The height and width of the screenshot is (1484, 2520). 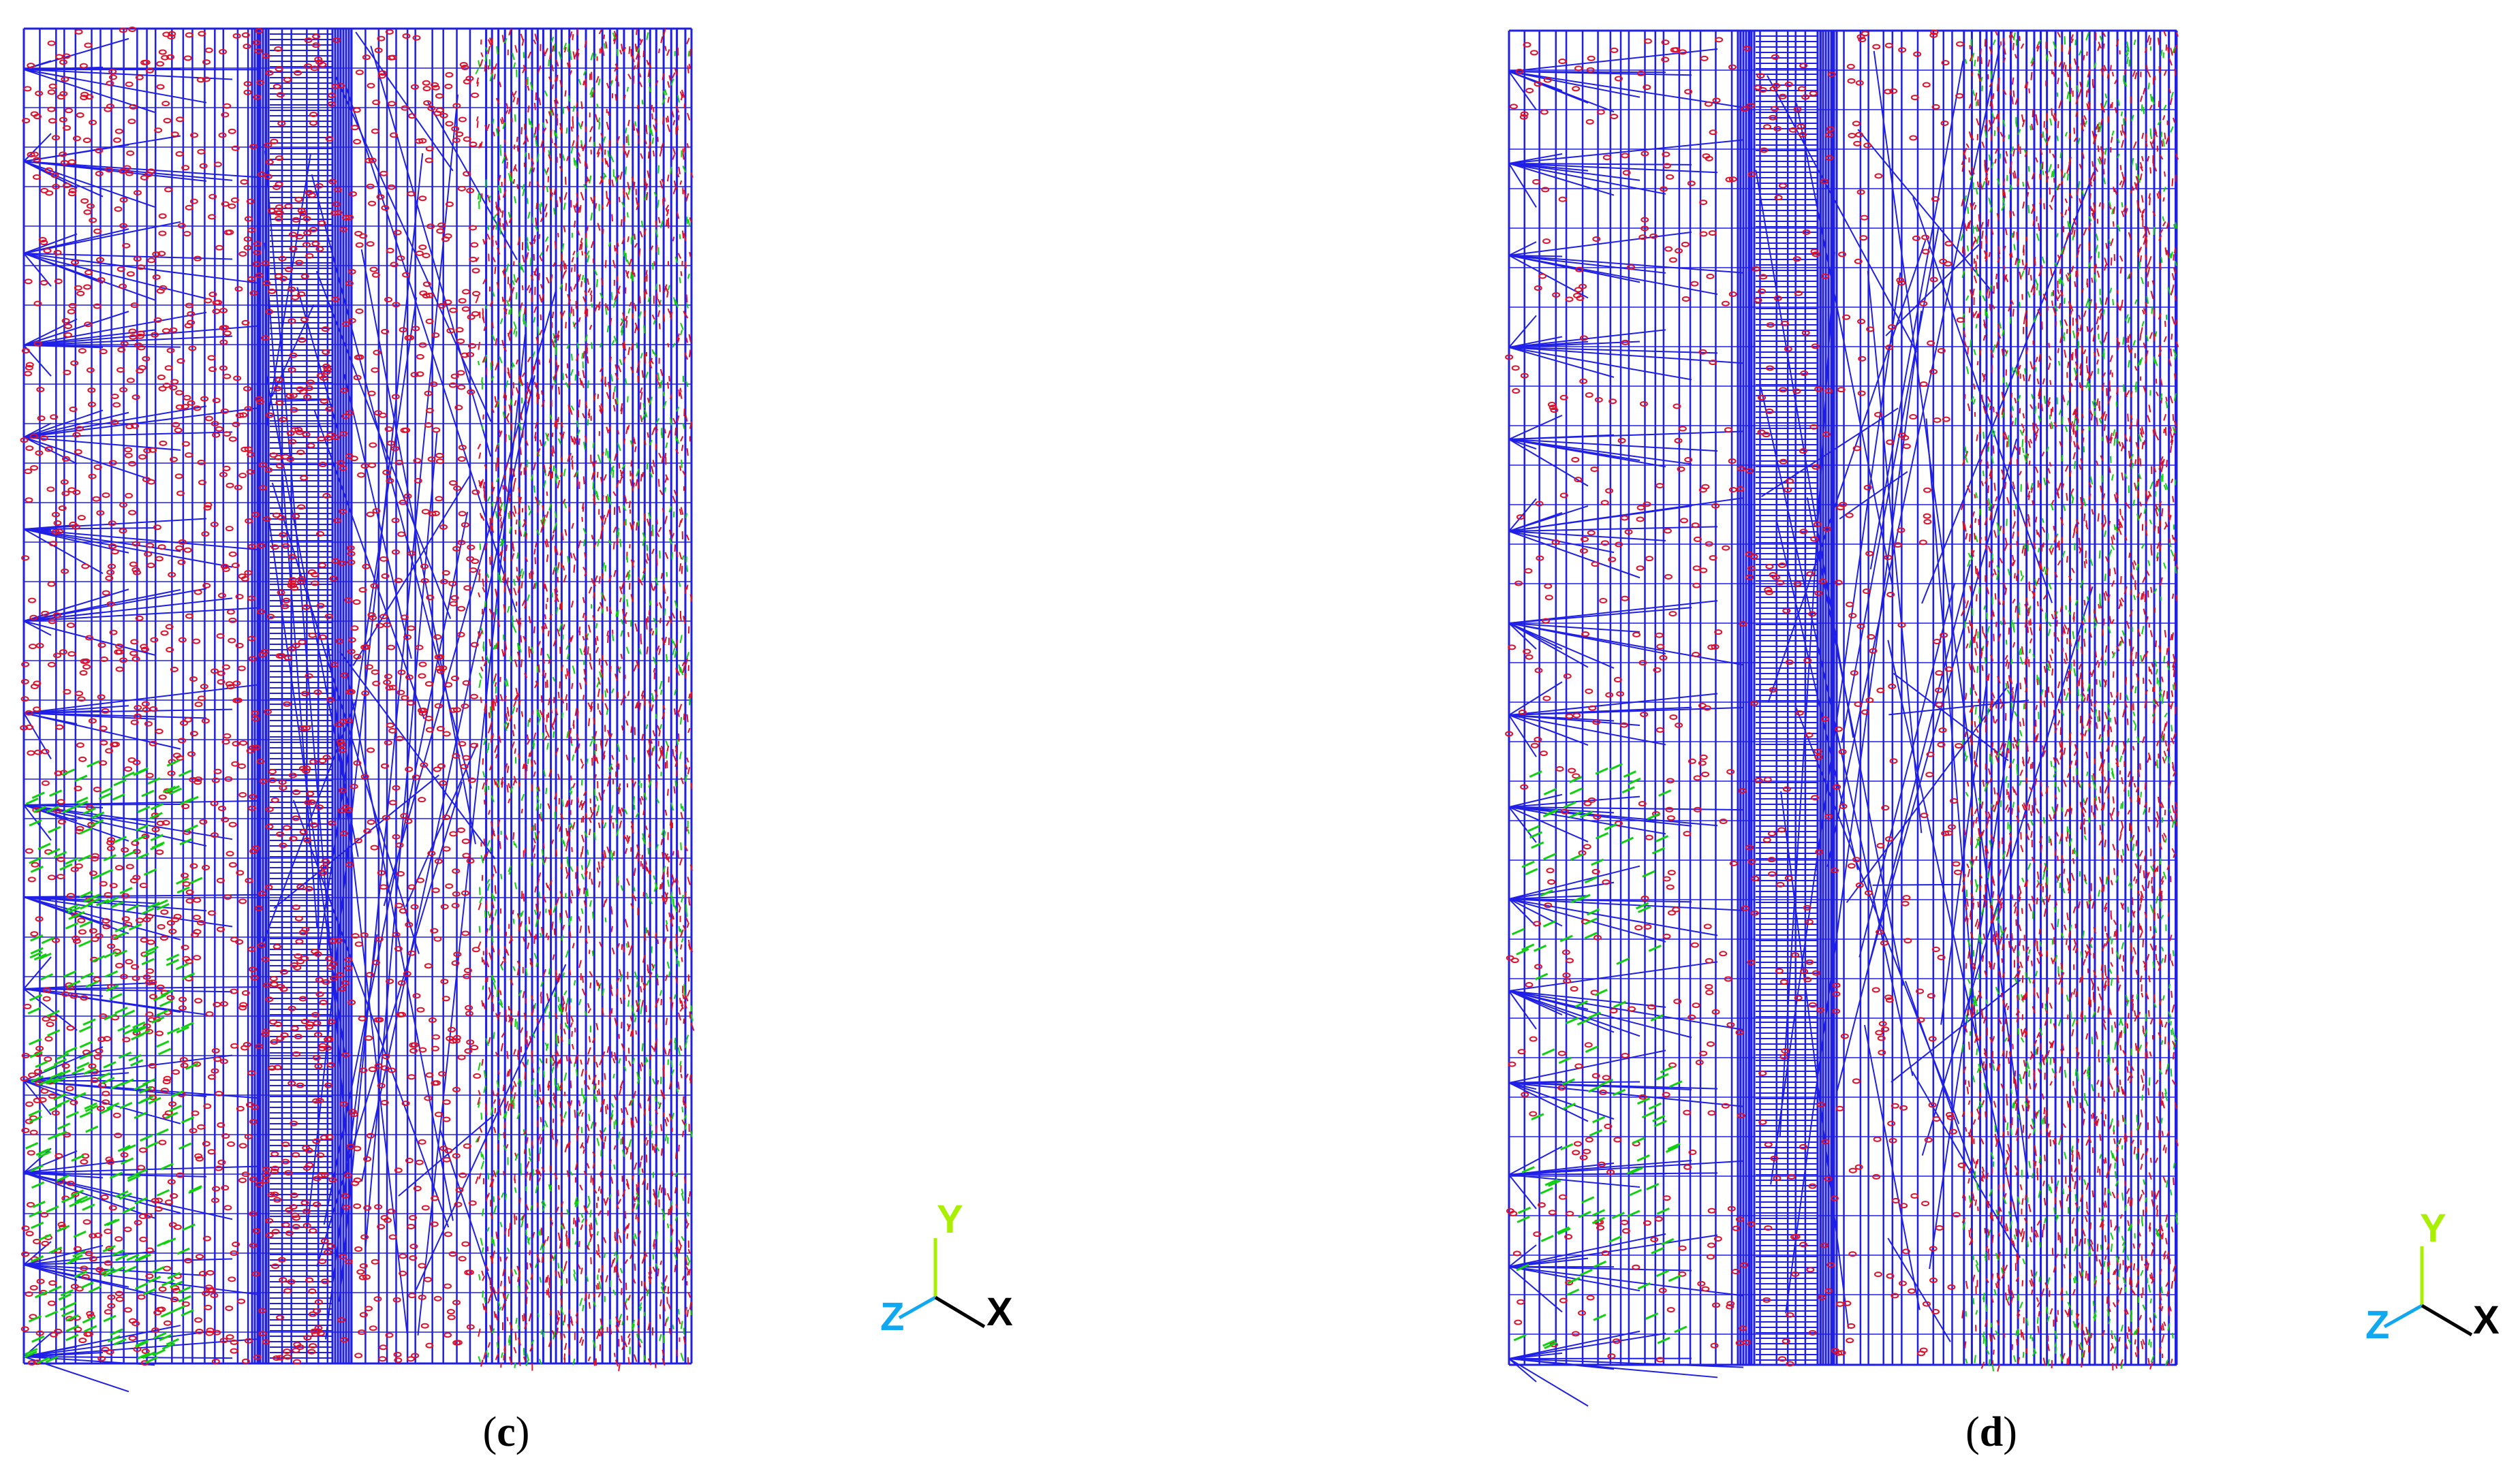 I want to click on axis-z-label-d: Z, so click(x=2377, y=1325).